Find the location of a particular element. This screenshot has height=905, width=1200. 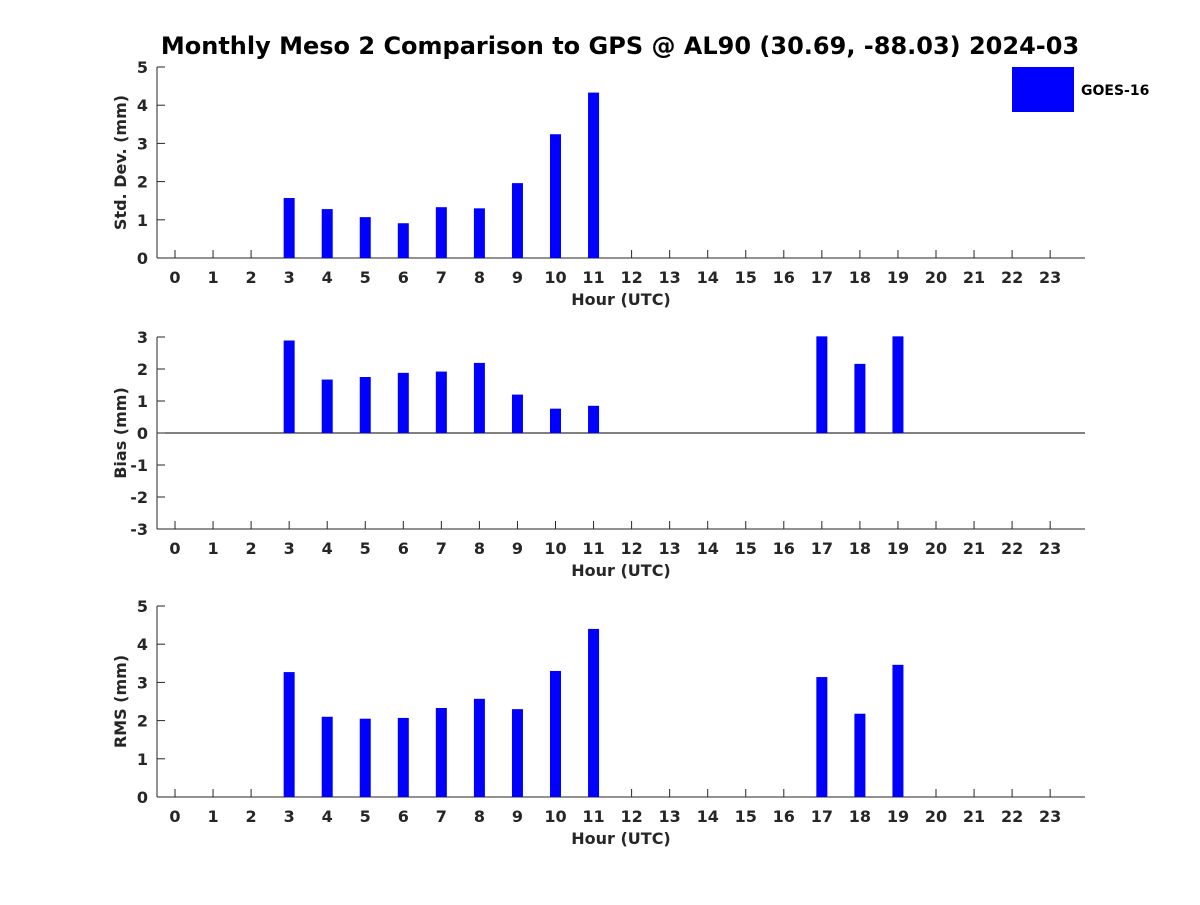

panel-rms-x-tick-label: 21 is located at coordinates (974, 816).